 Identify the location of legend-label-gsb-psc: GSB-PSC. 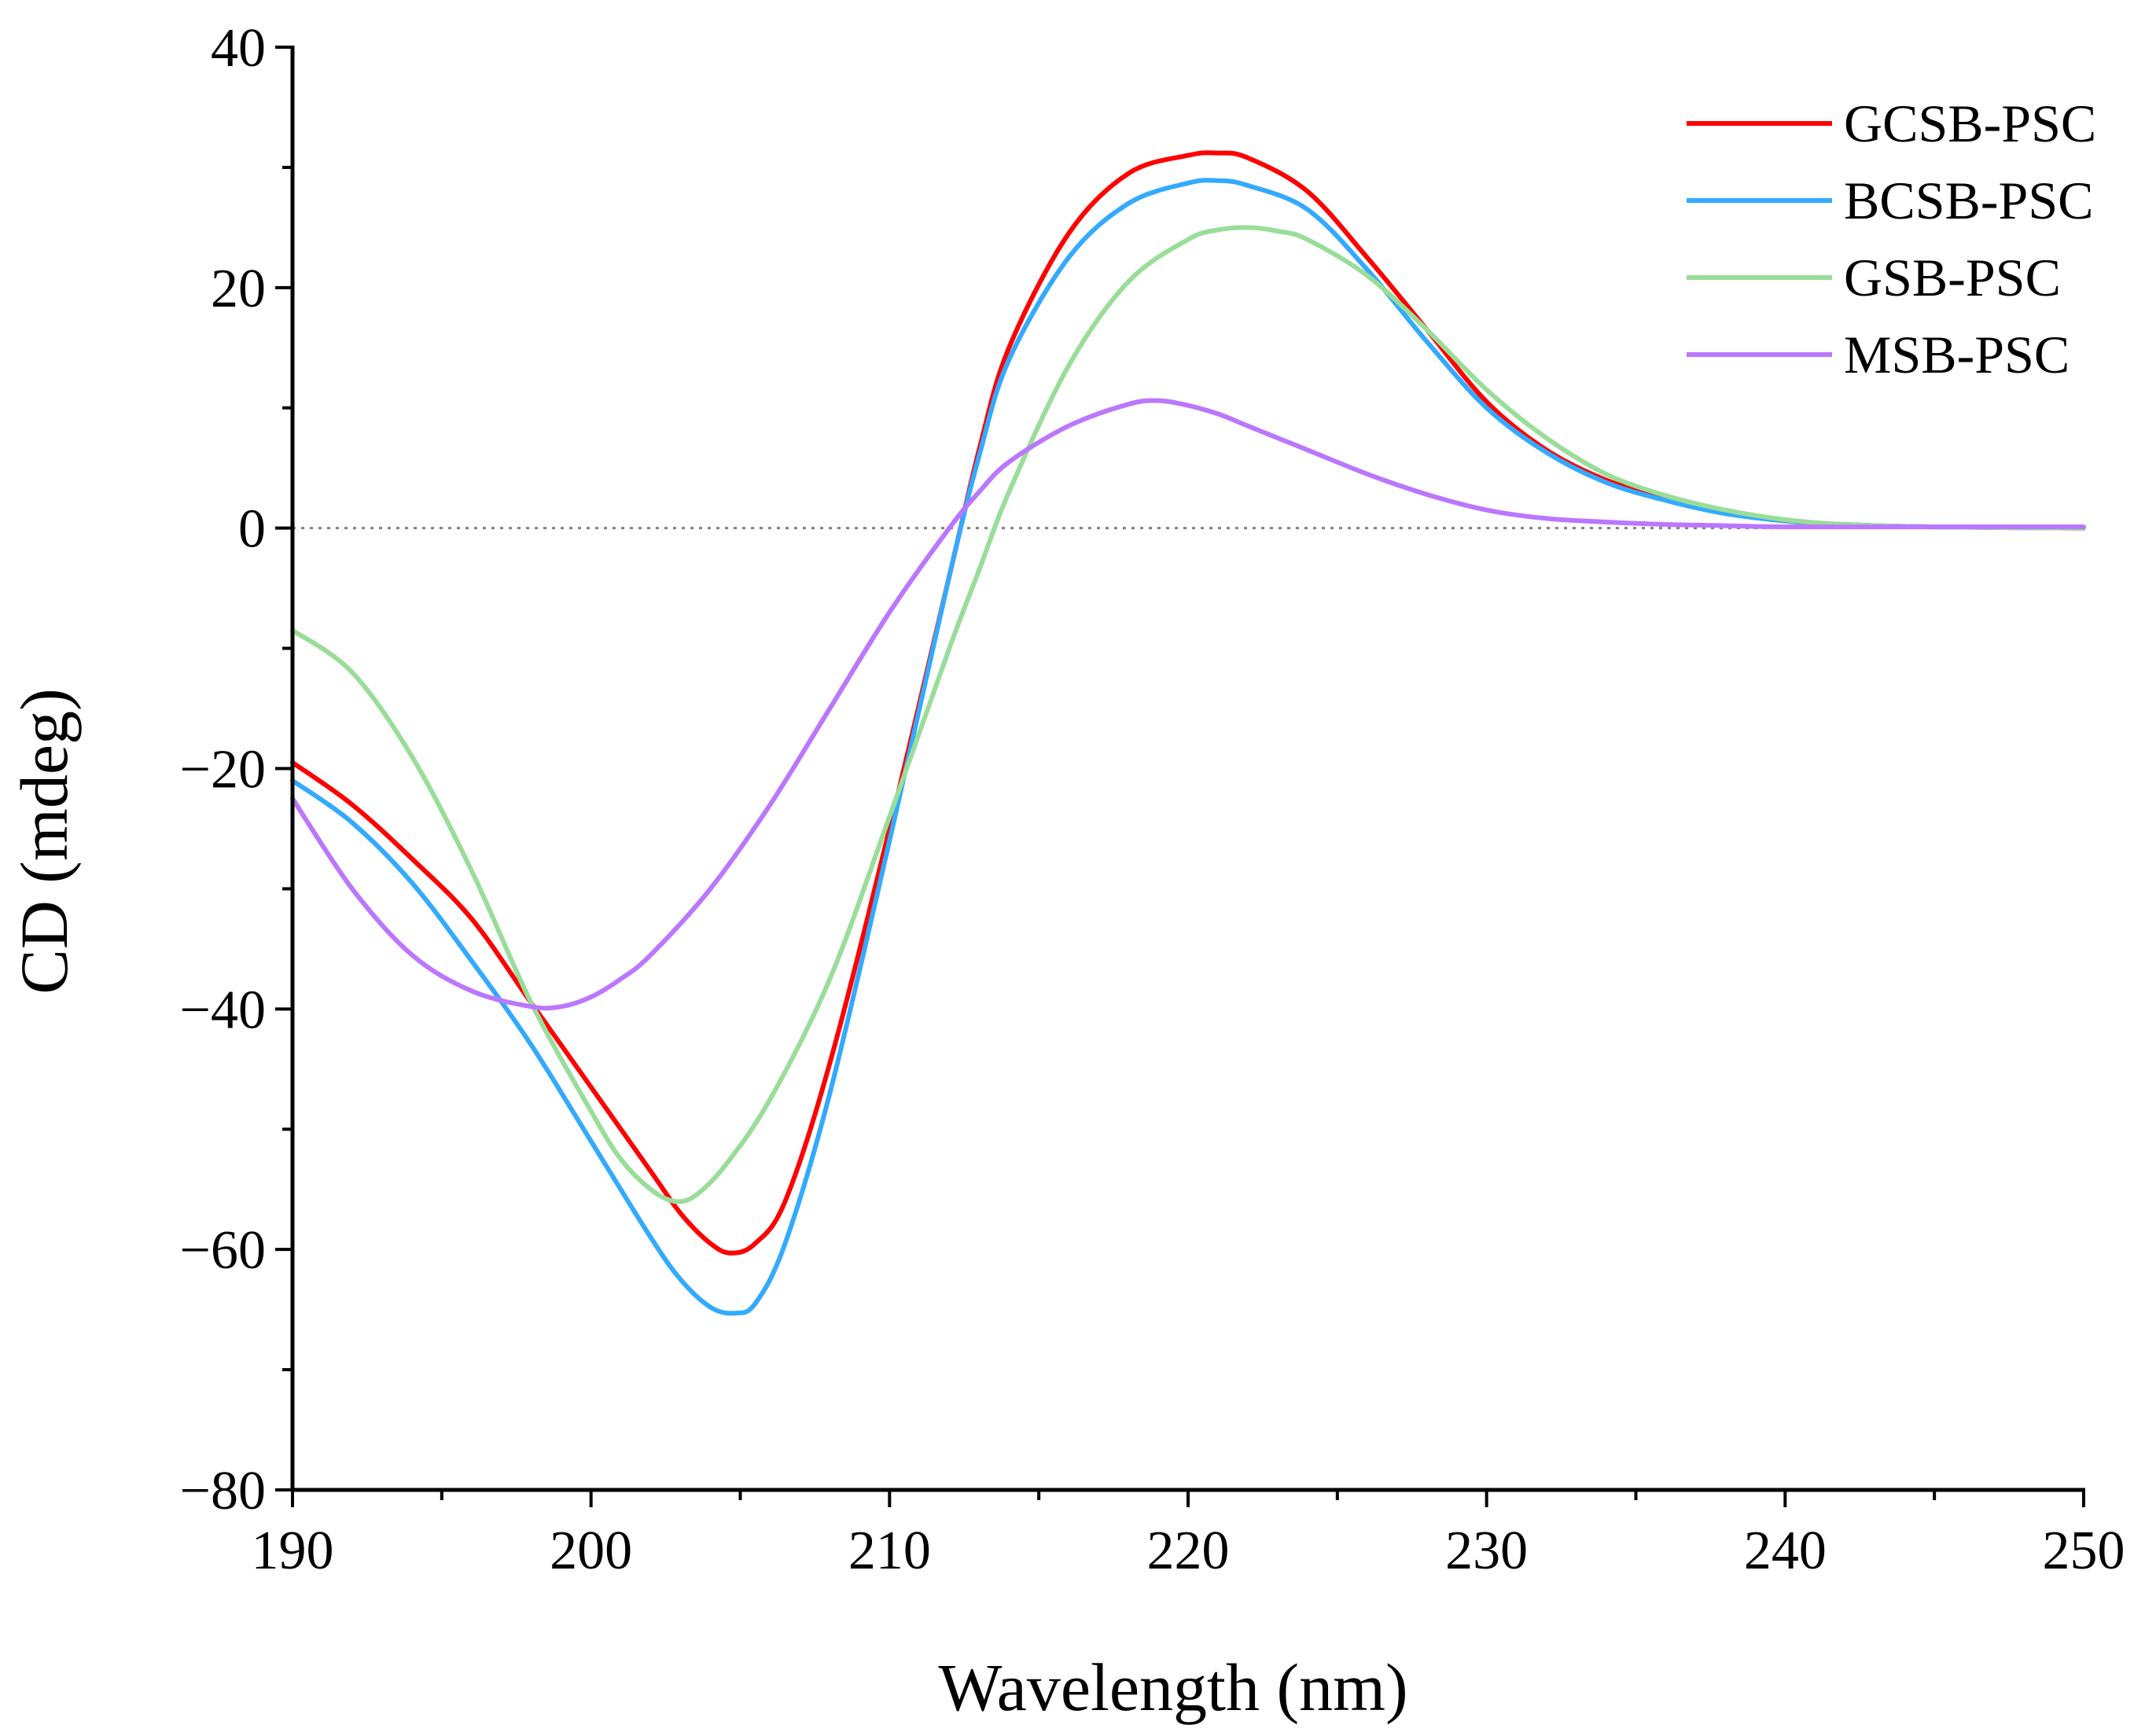
(1952, 278).